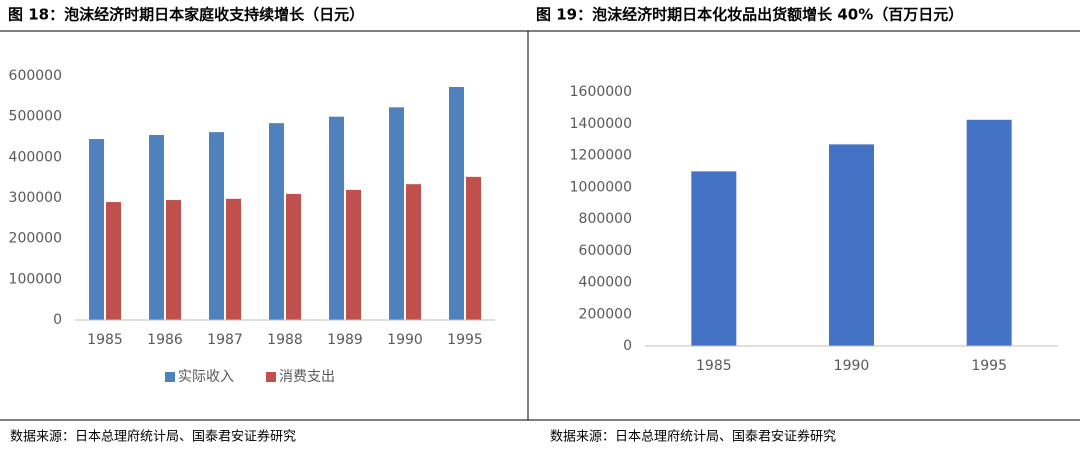  What do you see at coordinates (225, 340) in the screenshot?
I see `x-tick-label: 1987` at bounding box center [225, 340].